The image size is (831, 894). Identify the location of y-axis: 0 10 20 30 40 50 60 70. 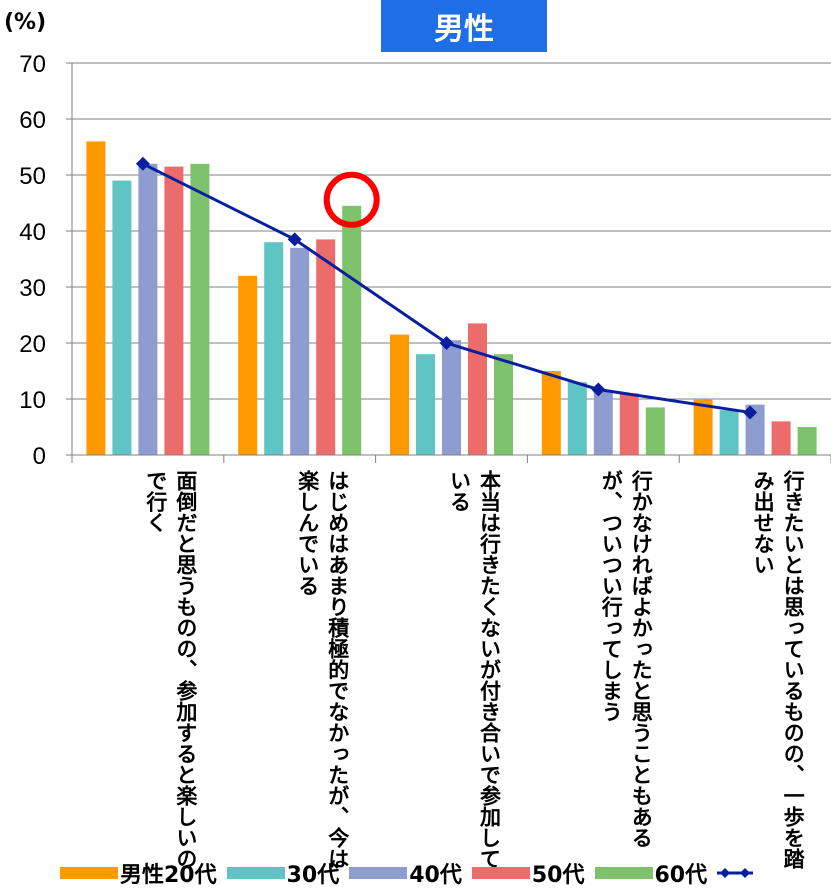
(46, 260).